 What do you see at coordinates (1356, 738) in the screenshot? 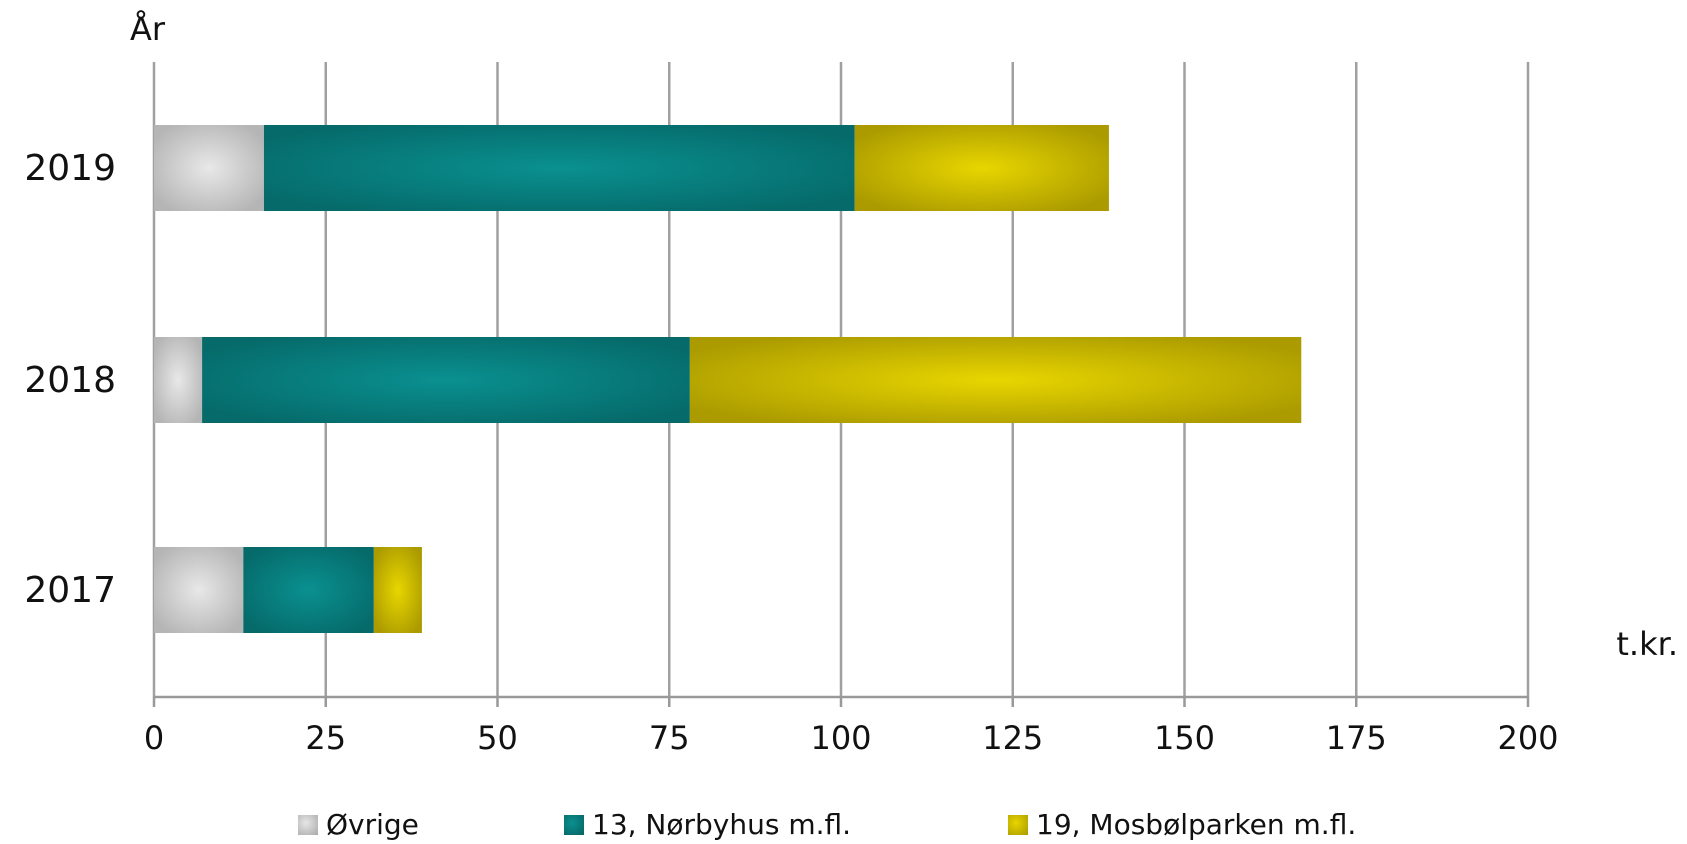
I see `x-tick-label: 175` at bounding box center [1356, 738].